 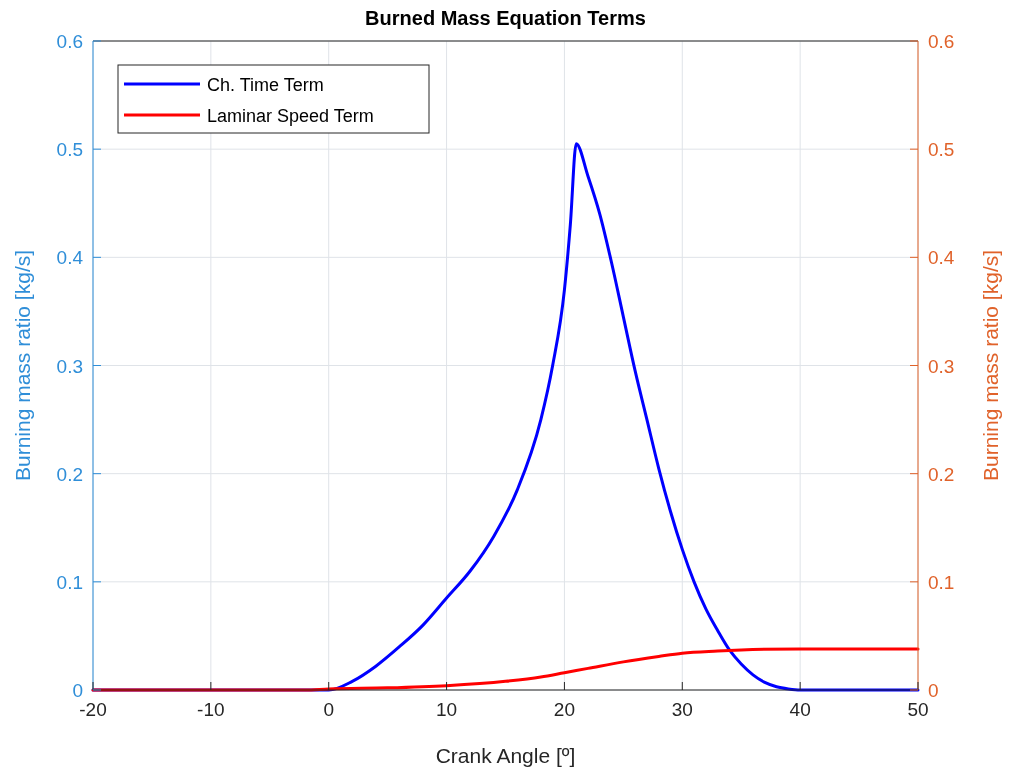 I want to click on y2-tick-label: 0.5, so click(x=941, y=150).